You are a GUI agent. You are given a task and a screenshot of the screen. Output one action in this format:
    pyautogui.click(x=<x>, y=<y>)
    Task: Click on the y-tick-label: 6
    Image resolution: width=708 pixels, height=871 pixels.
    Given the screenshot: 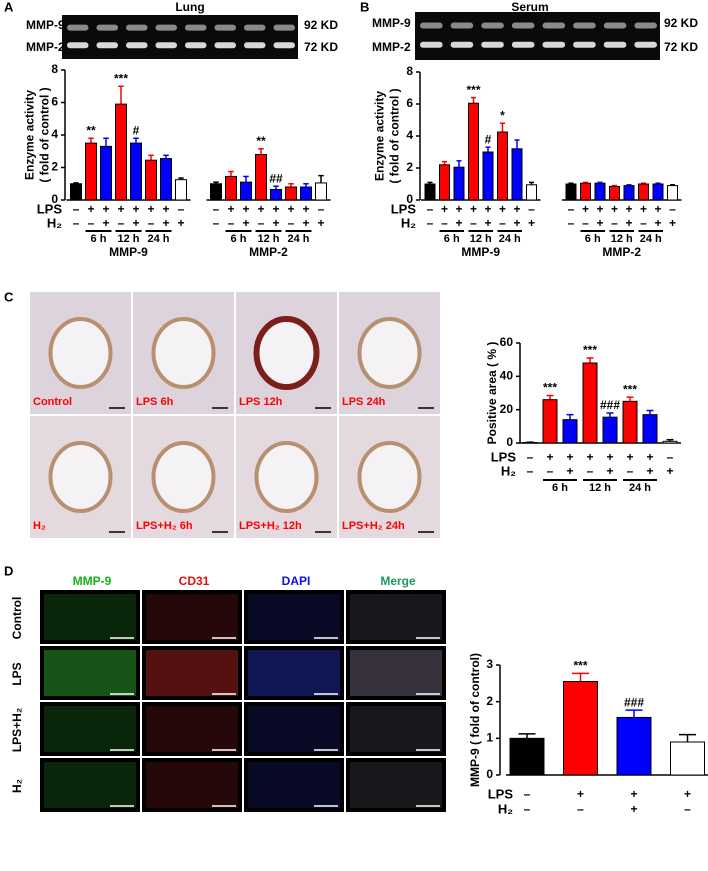 What is the action you would take?
    pyautogui.click(x=54, y=102)
    